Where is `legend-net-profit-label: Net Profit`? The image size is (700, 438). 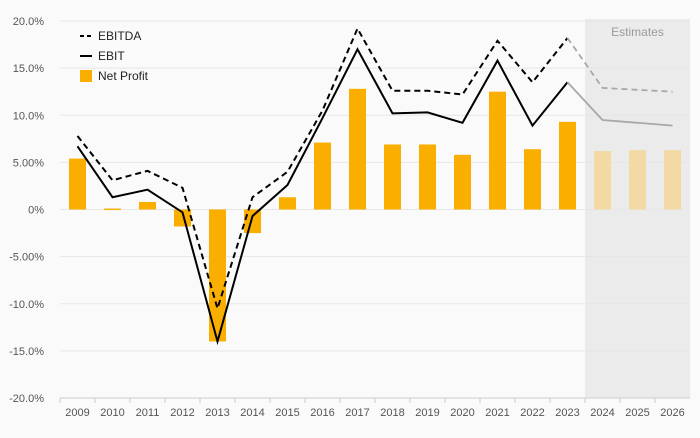 legend-net-profit-label: Net Profit is located at coordinates (123, 76).